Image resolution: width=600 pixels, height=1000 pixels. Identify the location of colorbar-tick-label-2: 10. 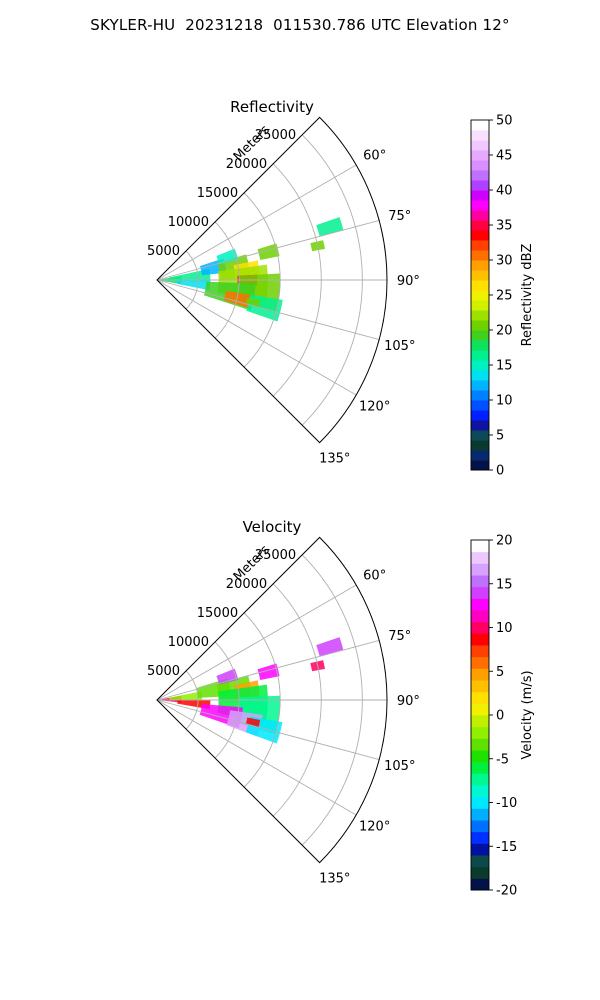
(504, 401).